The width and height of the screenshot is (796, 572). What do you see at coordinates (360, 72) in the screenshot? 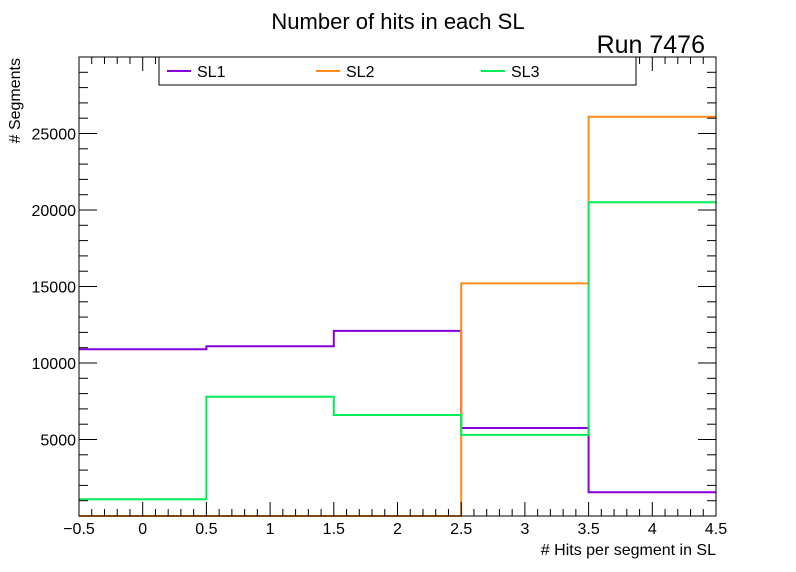
I see `legend-label: SL2` at bounding box center [360, 72].